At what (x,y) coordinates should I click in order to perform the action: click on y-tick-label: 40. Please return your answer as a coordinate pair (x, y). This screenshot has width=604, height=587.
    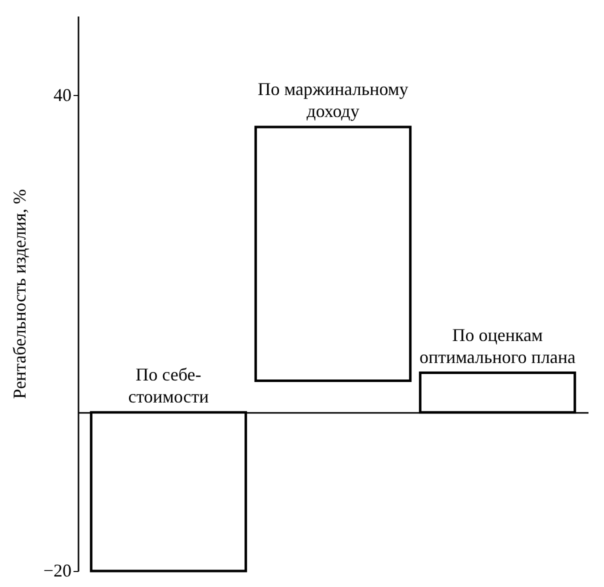
    Looking at the image, I should click on (63, 94).